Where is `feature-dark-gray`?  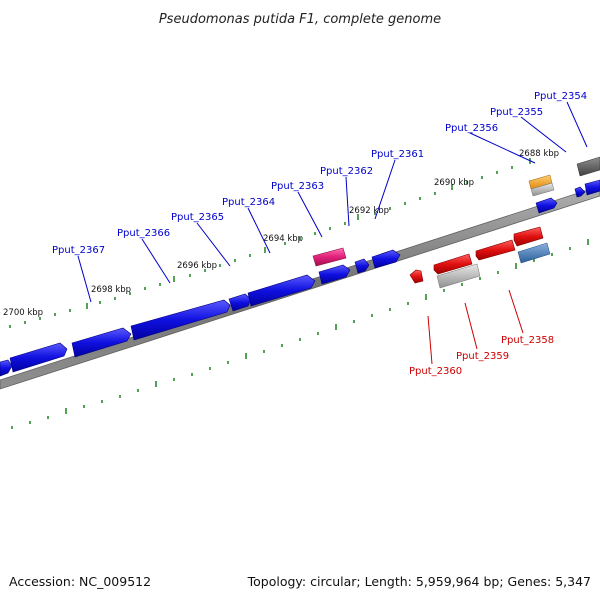
feature-dark-gray is located at coordinates (588, 166).